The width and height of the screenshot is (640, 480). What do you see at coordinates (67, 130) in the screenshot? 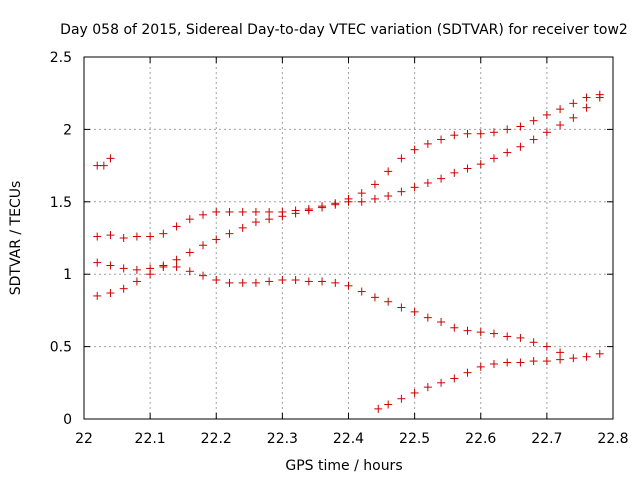
I see `y-tick-label: 2` at bounding box center [67, 130].